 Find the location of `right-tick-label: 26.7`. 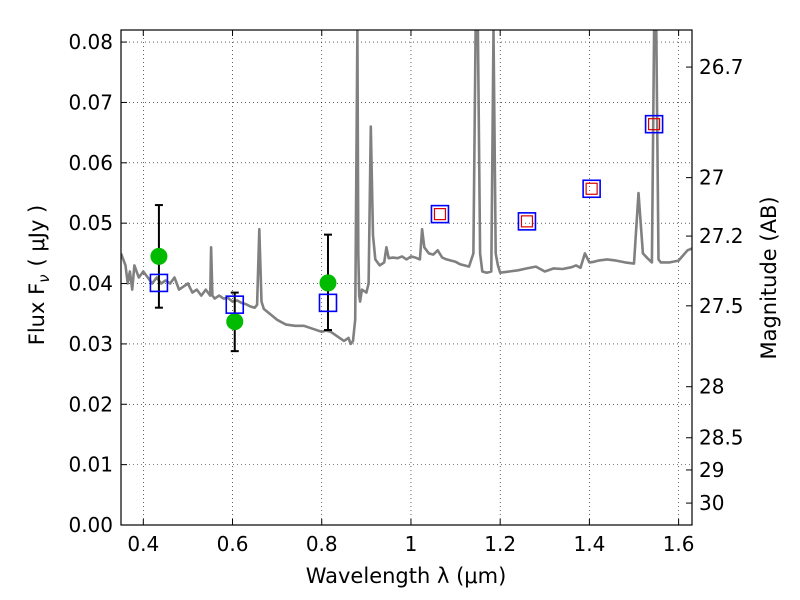

right-tick-label: 26.7 is located at coordinates (721, 67).